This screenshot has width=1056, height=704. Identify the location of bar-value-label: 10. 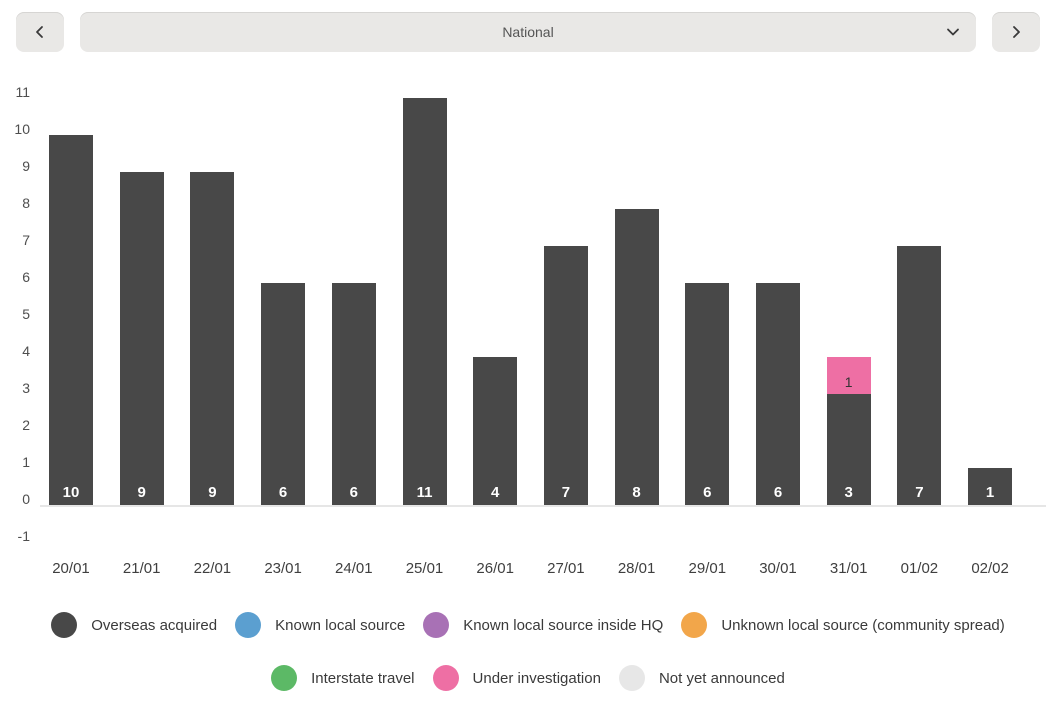
(71, 492).